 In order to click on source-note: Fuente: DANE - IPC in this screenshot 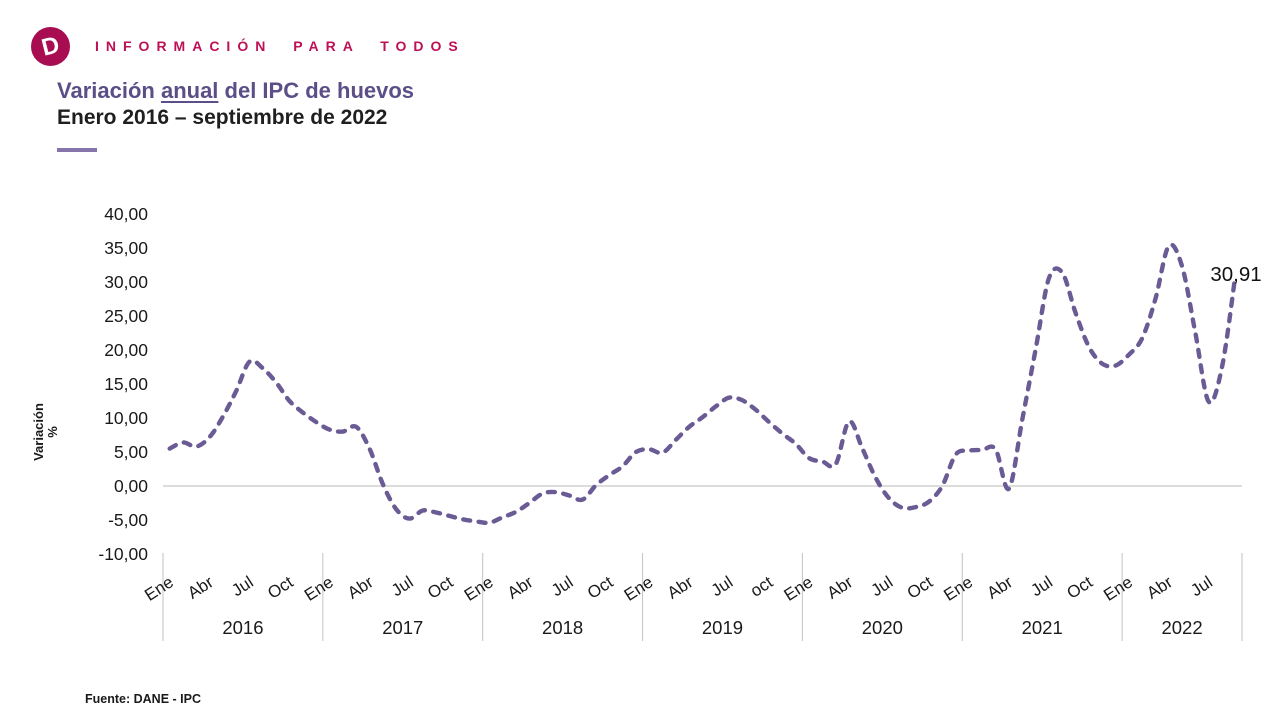, I will do `click(143, 699)`.